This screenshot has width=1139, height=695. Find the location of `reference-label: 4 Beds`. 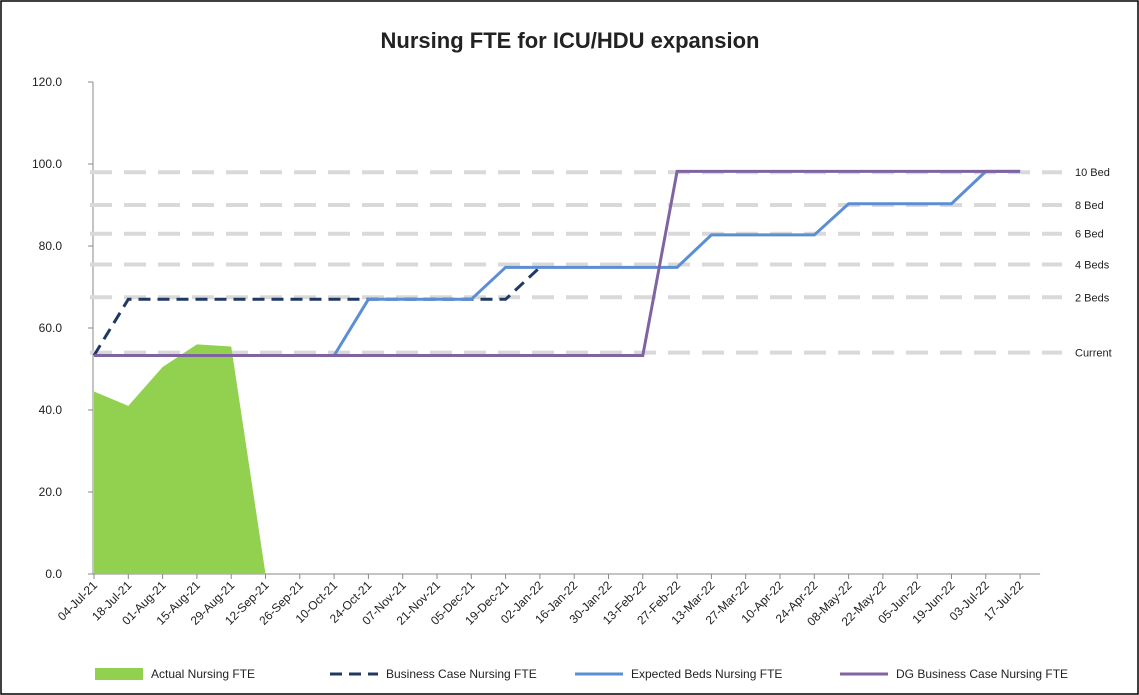

reference-label: 4 Beds is located at coordinates (1092, 265).